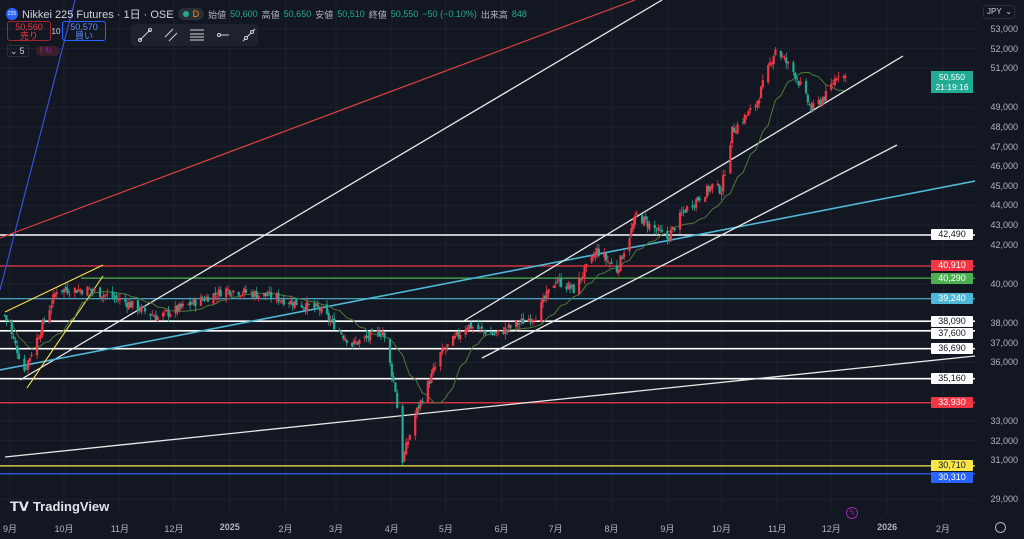 This screenshot has height=539, width=1024. What do you see at coordinates (1004, 107) in the screenshot?
I see `price-tick: 49,000` at bounding box center [1004, 107].